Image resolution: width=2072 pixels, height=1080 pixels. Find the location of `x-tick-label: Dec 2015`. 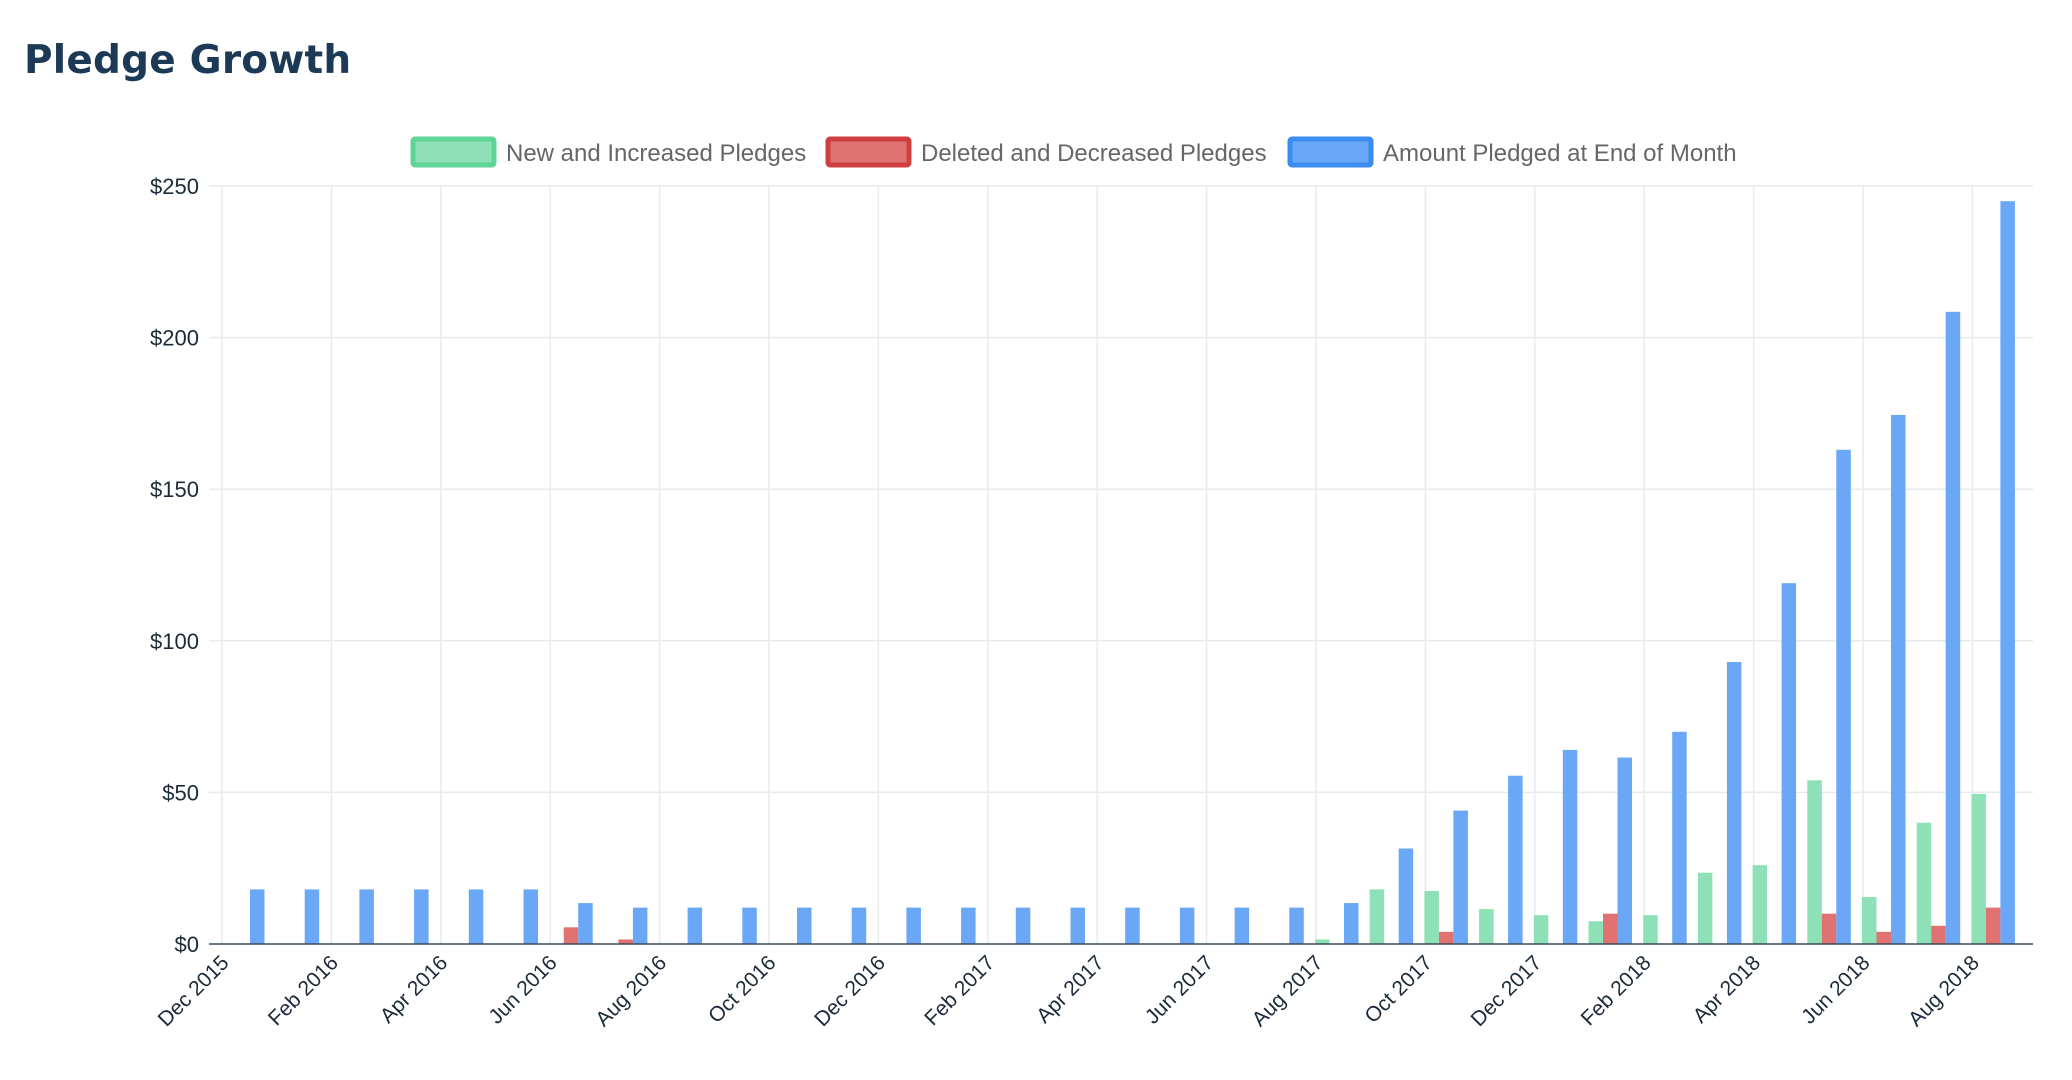

x-tick-label: Dec 2015 is located at coordinates (194, 991).